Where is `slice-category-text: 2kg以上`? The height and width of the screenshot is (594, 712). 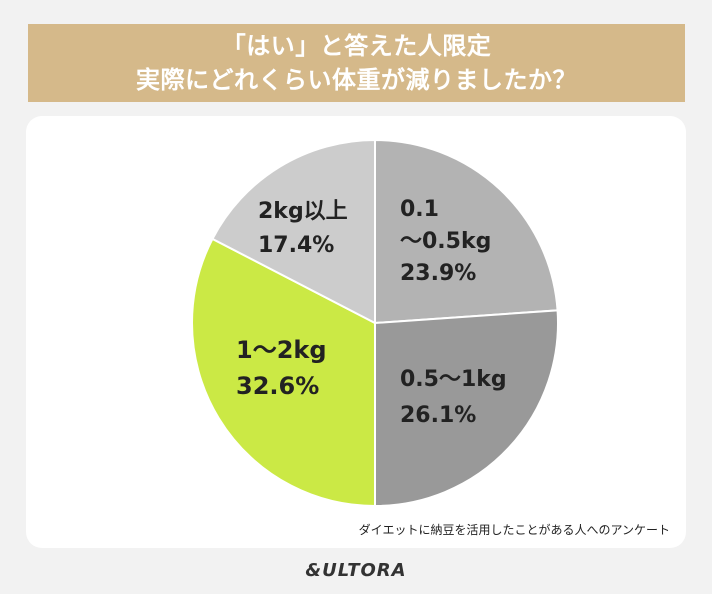 slice-category-text: 2kg以上 is located at coordinates (303, 211).